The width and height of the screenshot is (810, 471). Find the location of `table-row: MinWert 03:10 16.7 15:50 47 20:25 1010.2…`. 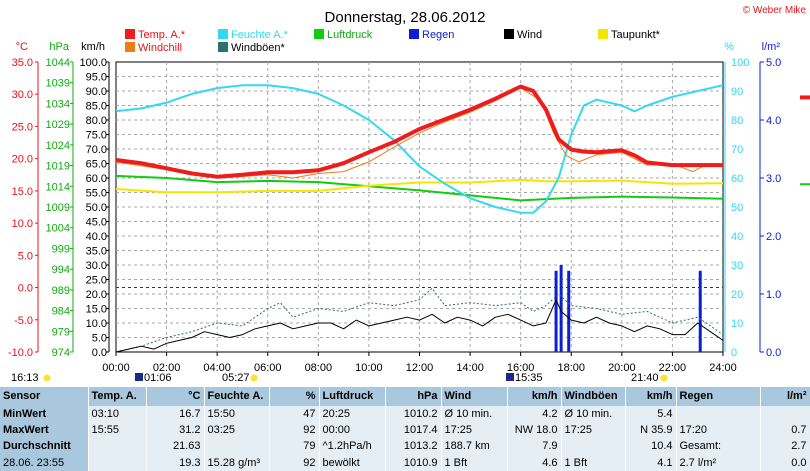

table-row: MinWert 03:10 16.7 15:50 47 20:25 1010.2… is located at coordinates (405, 413).